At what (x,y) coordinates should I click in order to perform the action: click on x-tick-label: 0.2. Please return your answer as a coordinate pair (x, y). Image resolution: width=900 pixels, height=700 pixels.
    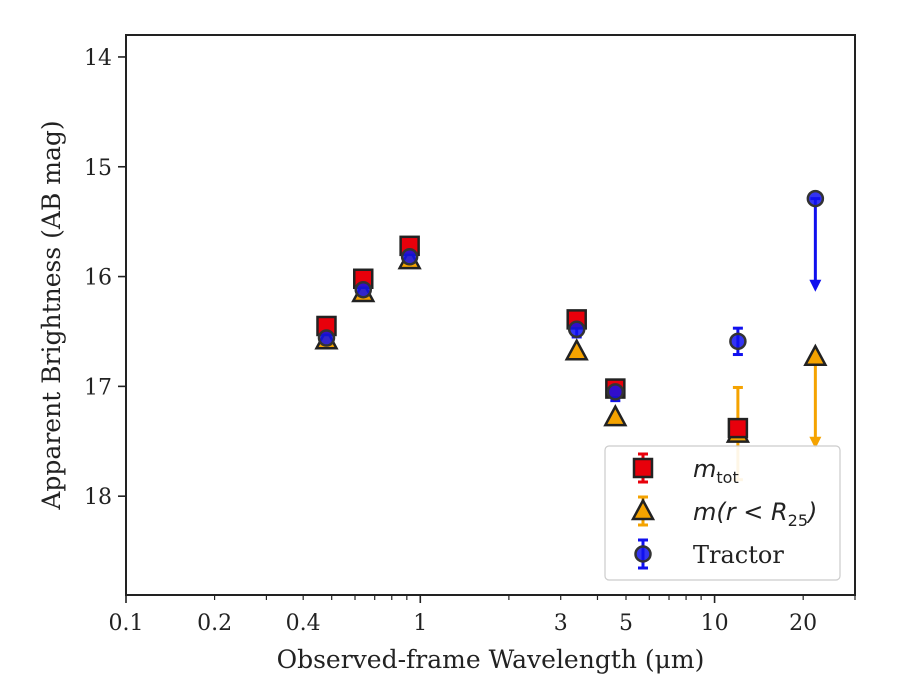
    Looking at the image, I should click on (214, 623).